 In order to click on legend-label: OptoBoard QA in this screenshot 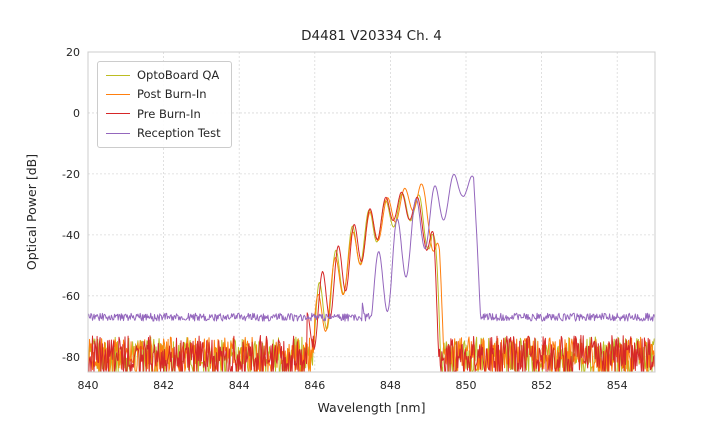, I will do `click(178, 75)`.